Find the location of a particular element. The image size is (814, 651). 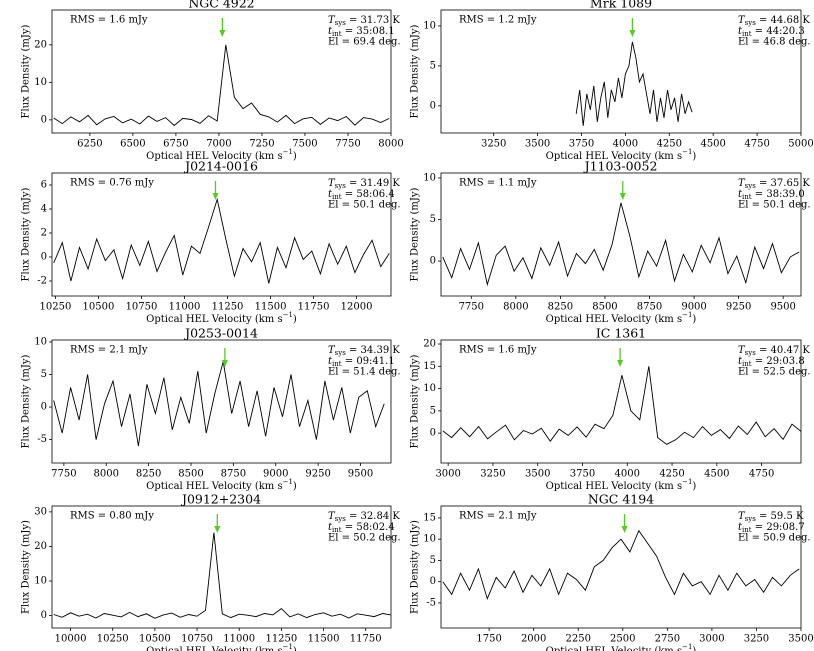

rms-label: RMS = 1.2 mJy is located at coordinates (498, 20).